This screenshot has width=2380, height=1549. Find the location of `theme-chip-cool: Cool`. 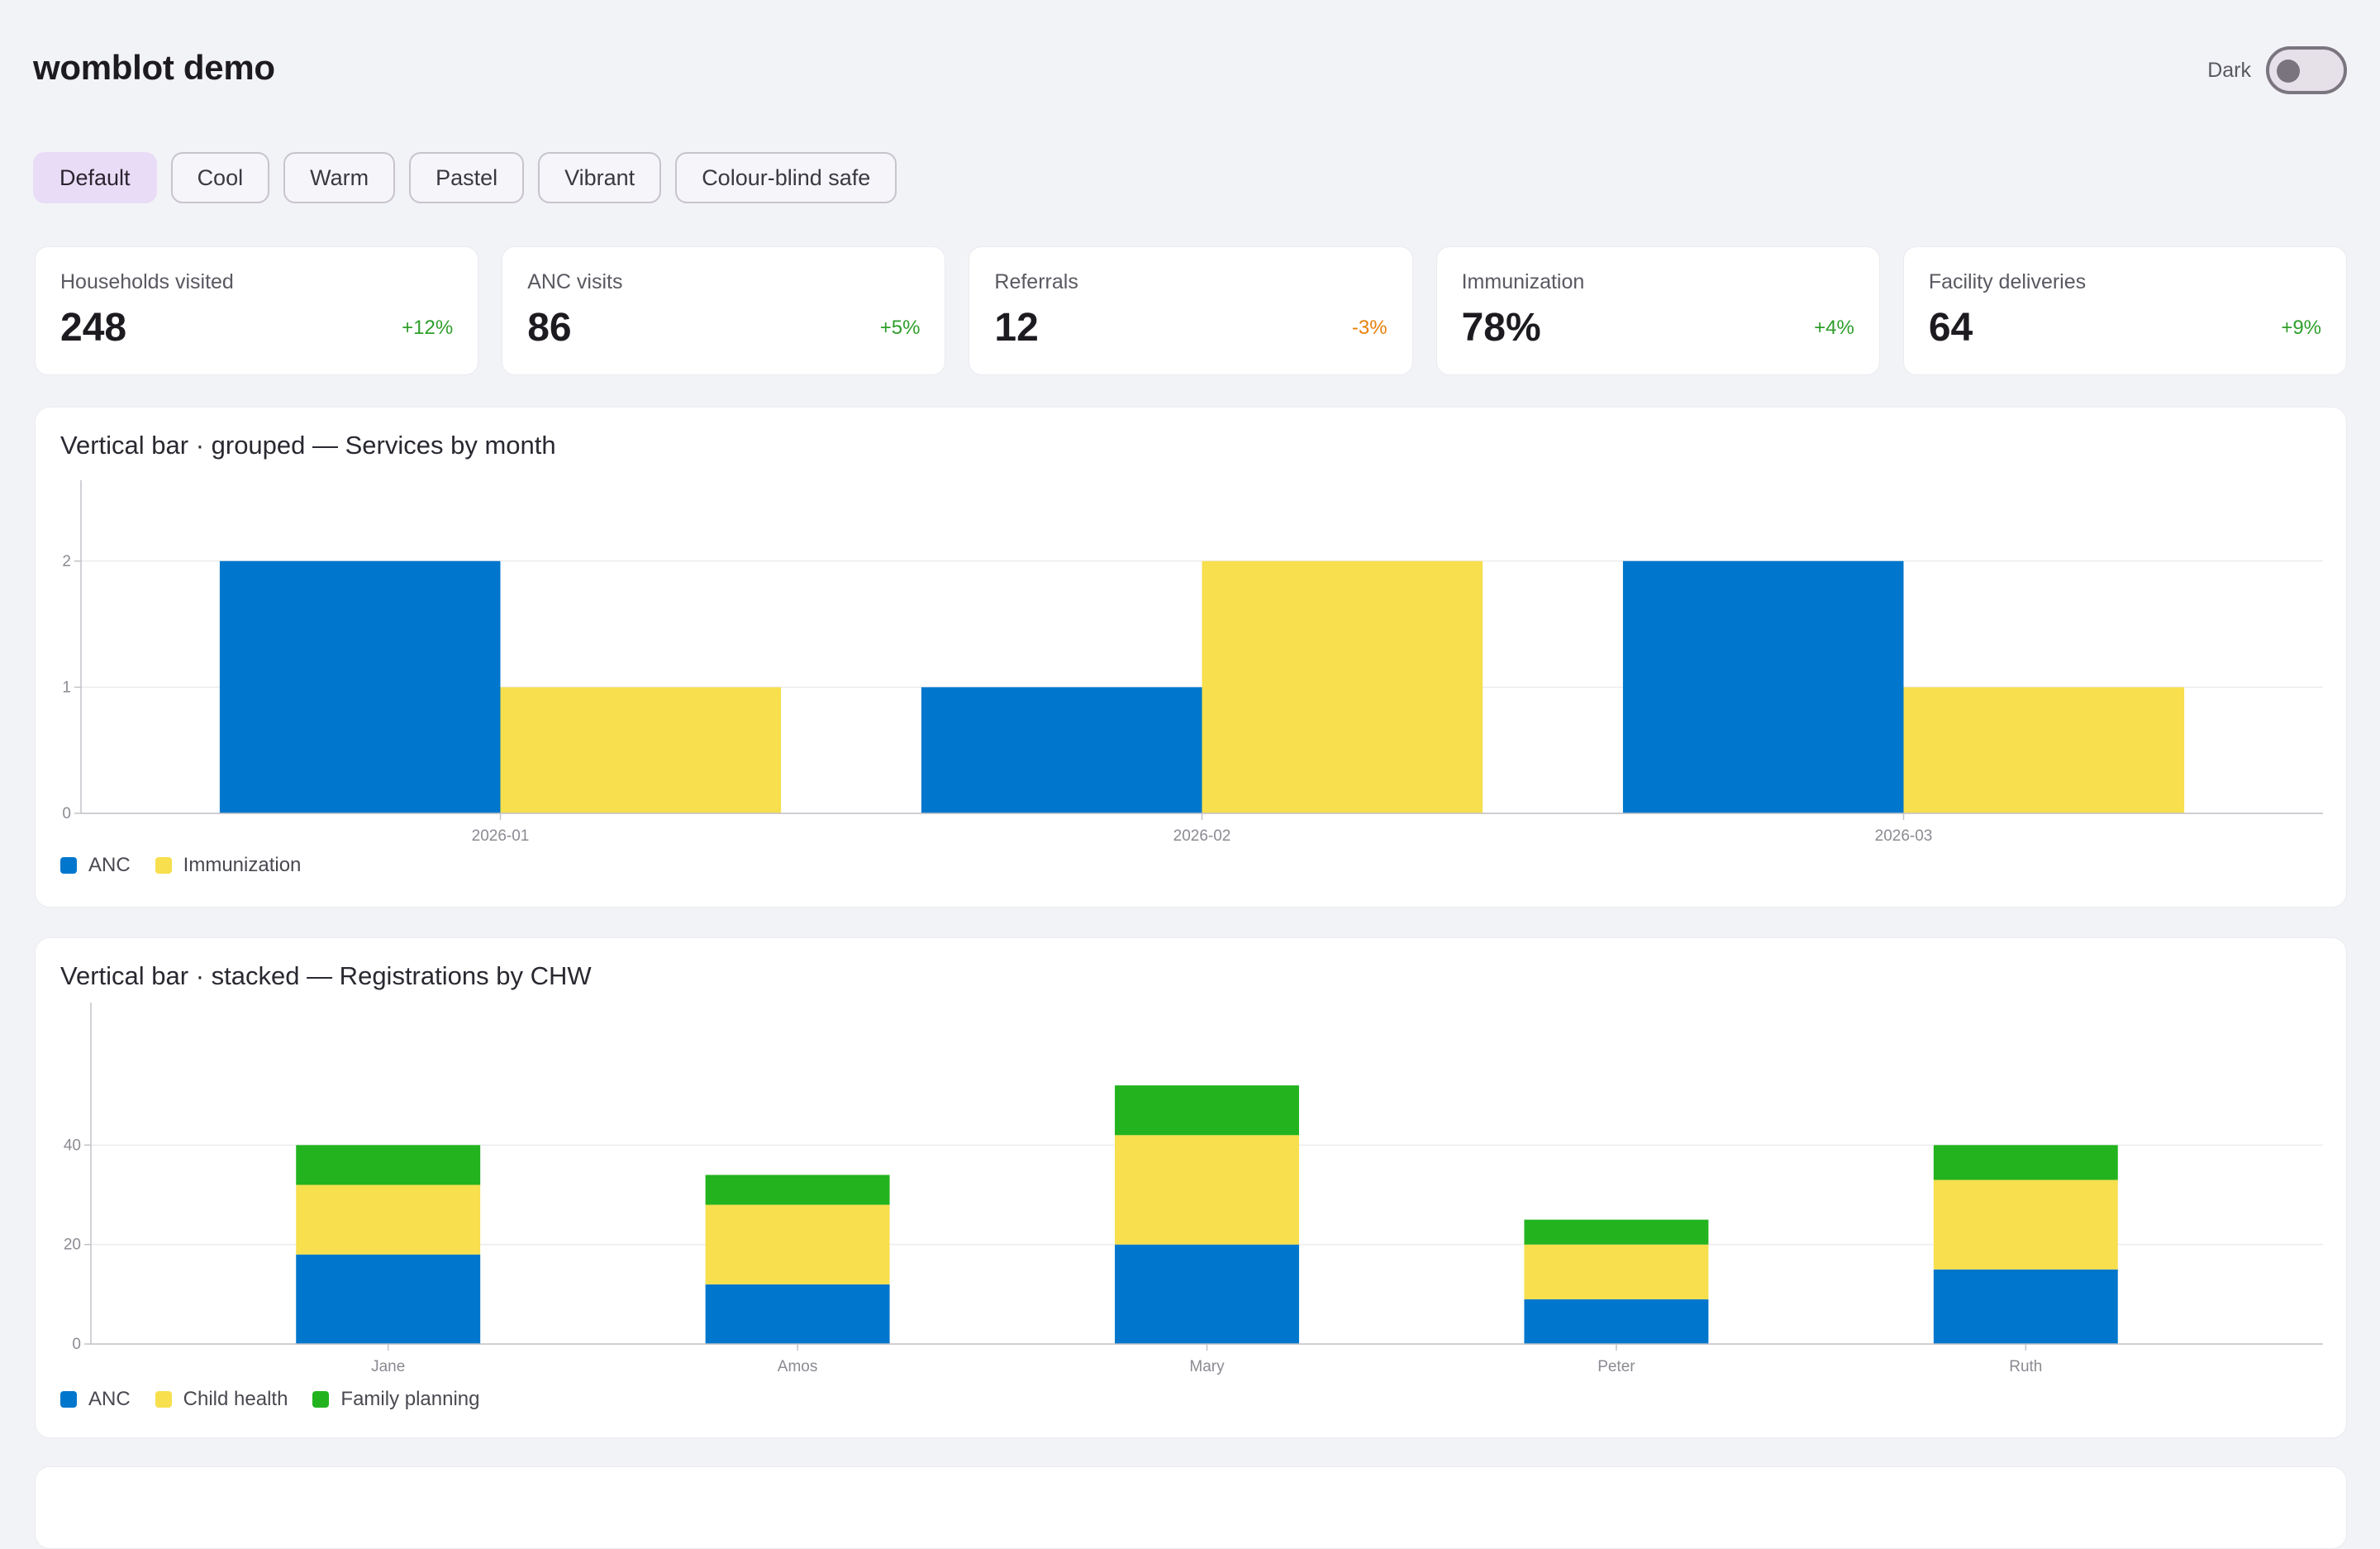

theme-chip-cool: Cool is located at coordinates (220, 177).